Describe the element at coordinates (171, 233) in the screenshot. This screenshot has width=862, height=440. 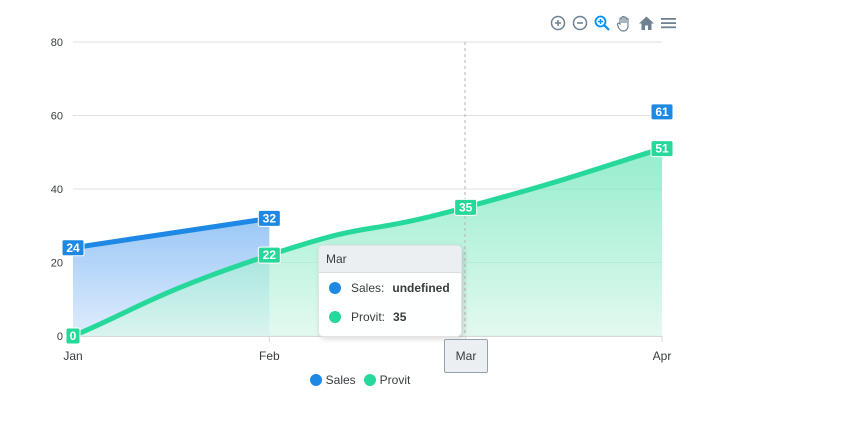
I see `series-line-sales` at that location.